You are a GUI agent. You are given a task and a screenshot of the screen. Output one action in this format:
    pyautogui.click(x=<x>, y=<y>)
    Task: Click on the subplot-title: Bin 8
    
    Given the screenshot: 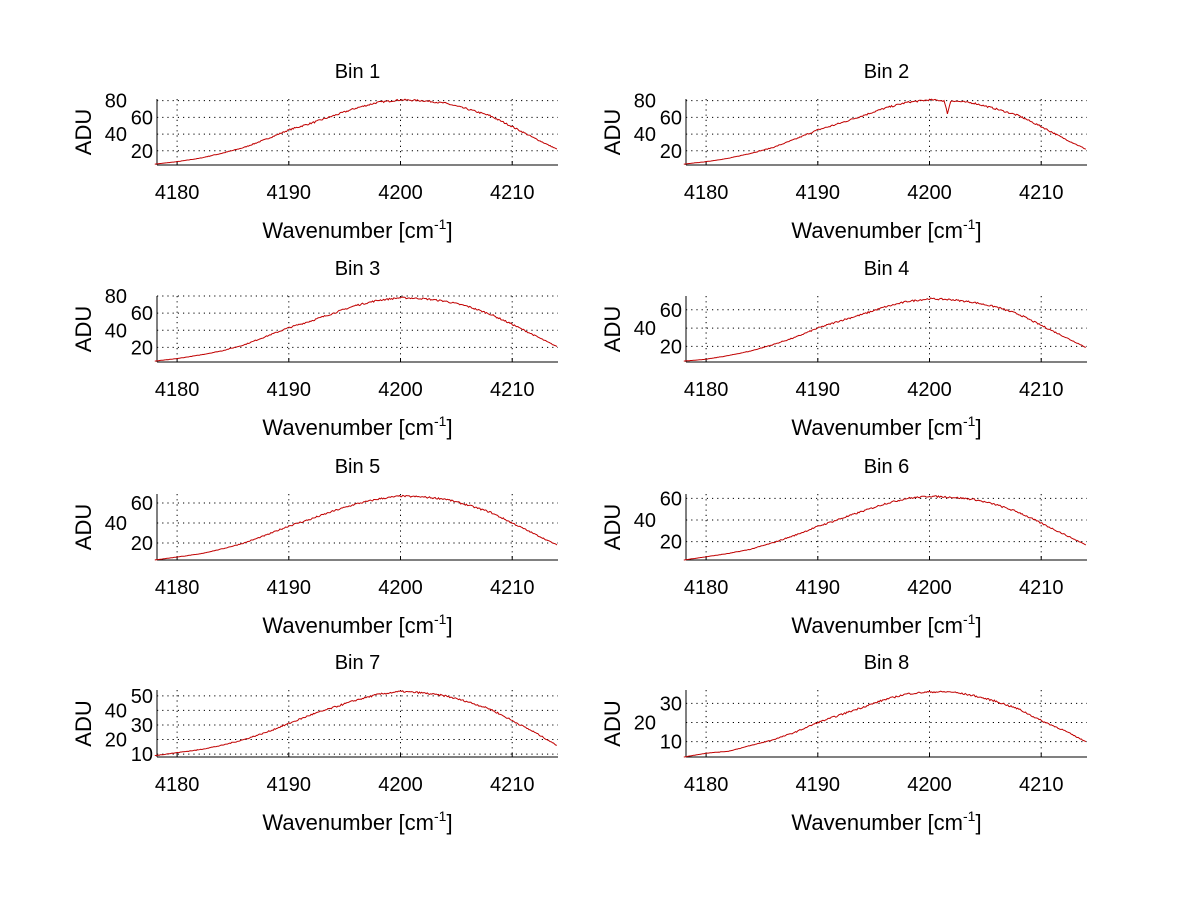 What is the action you would take?
    pyautogui.click(x=887, y=663)
    